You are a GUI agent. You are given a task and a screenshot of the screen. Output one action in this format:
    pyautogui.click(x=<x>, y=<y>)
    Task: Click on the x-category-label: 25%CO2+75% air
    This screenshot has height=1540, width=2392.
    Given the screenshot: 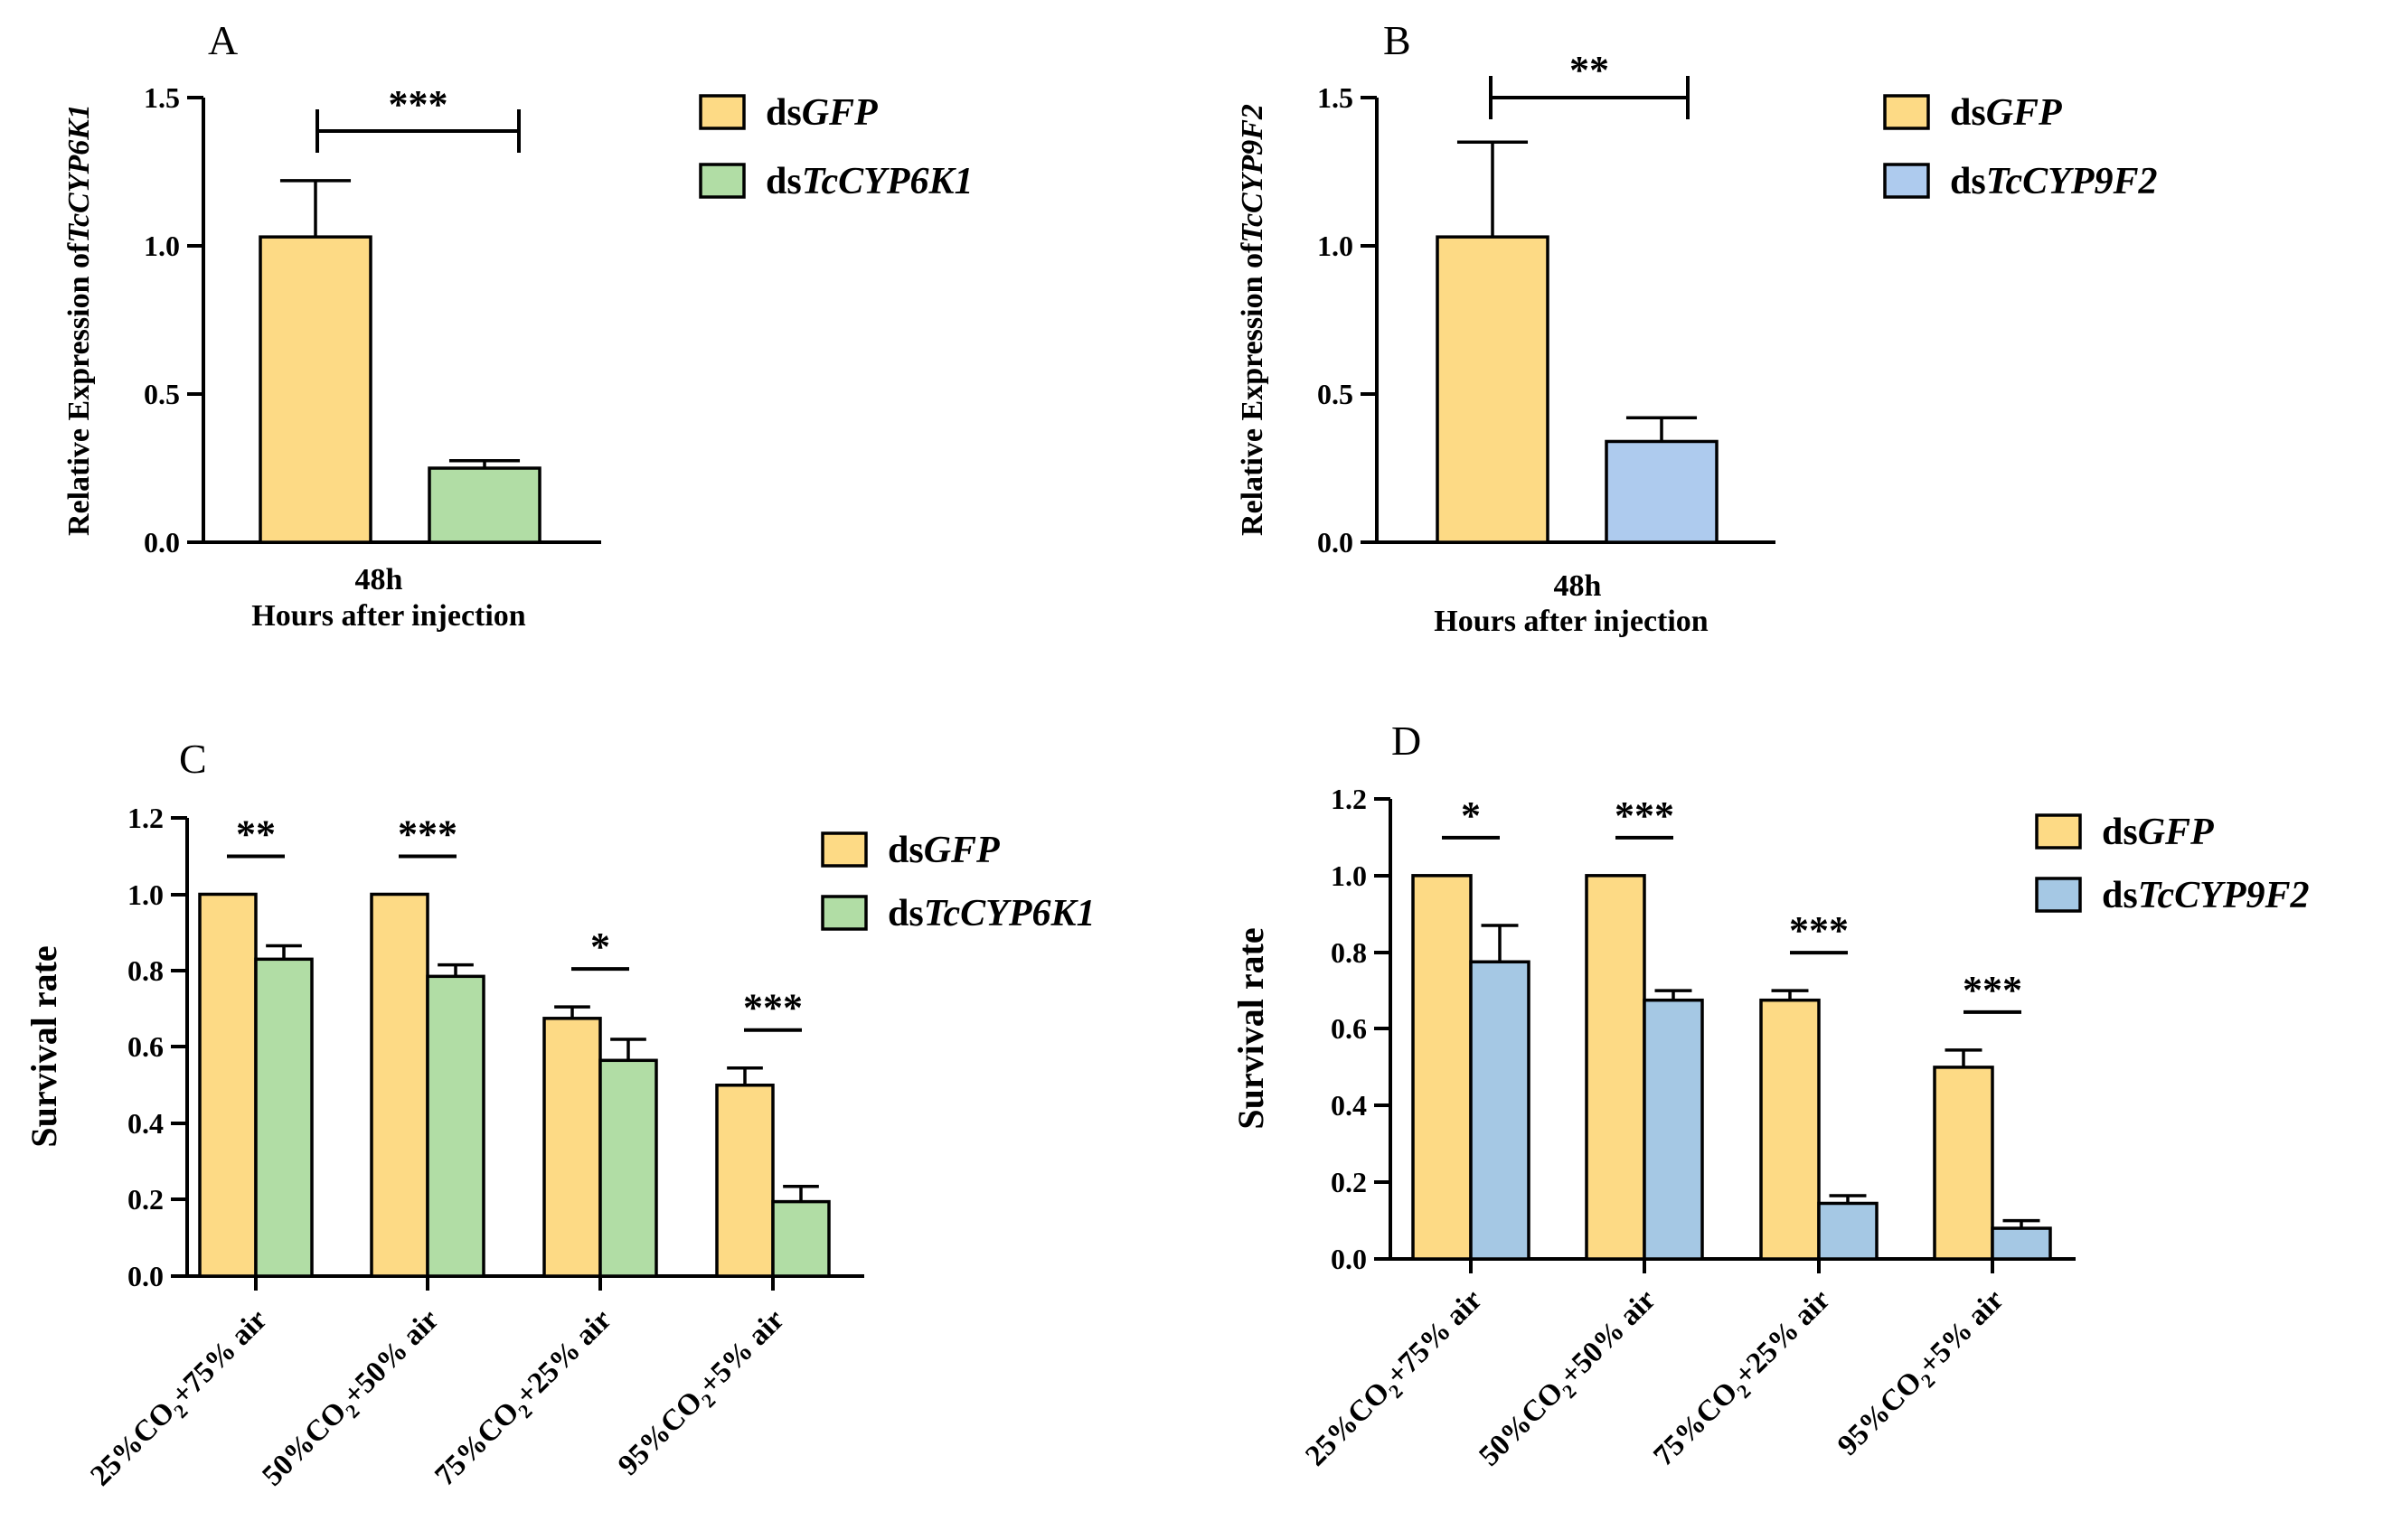 What is the action you would take?
    pyautogui.click(x=181, y=1399)
    